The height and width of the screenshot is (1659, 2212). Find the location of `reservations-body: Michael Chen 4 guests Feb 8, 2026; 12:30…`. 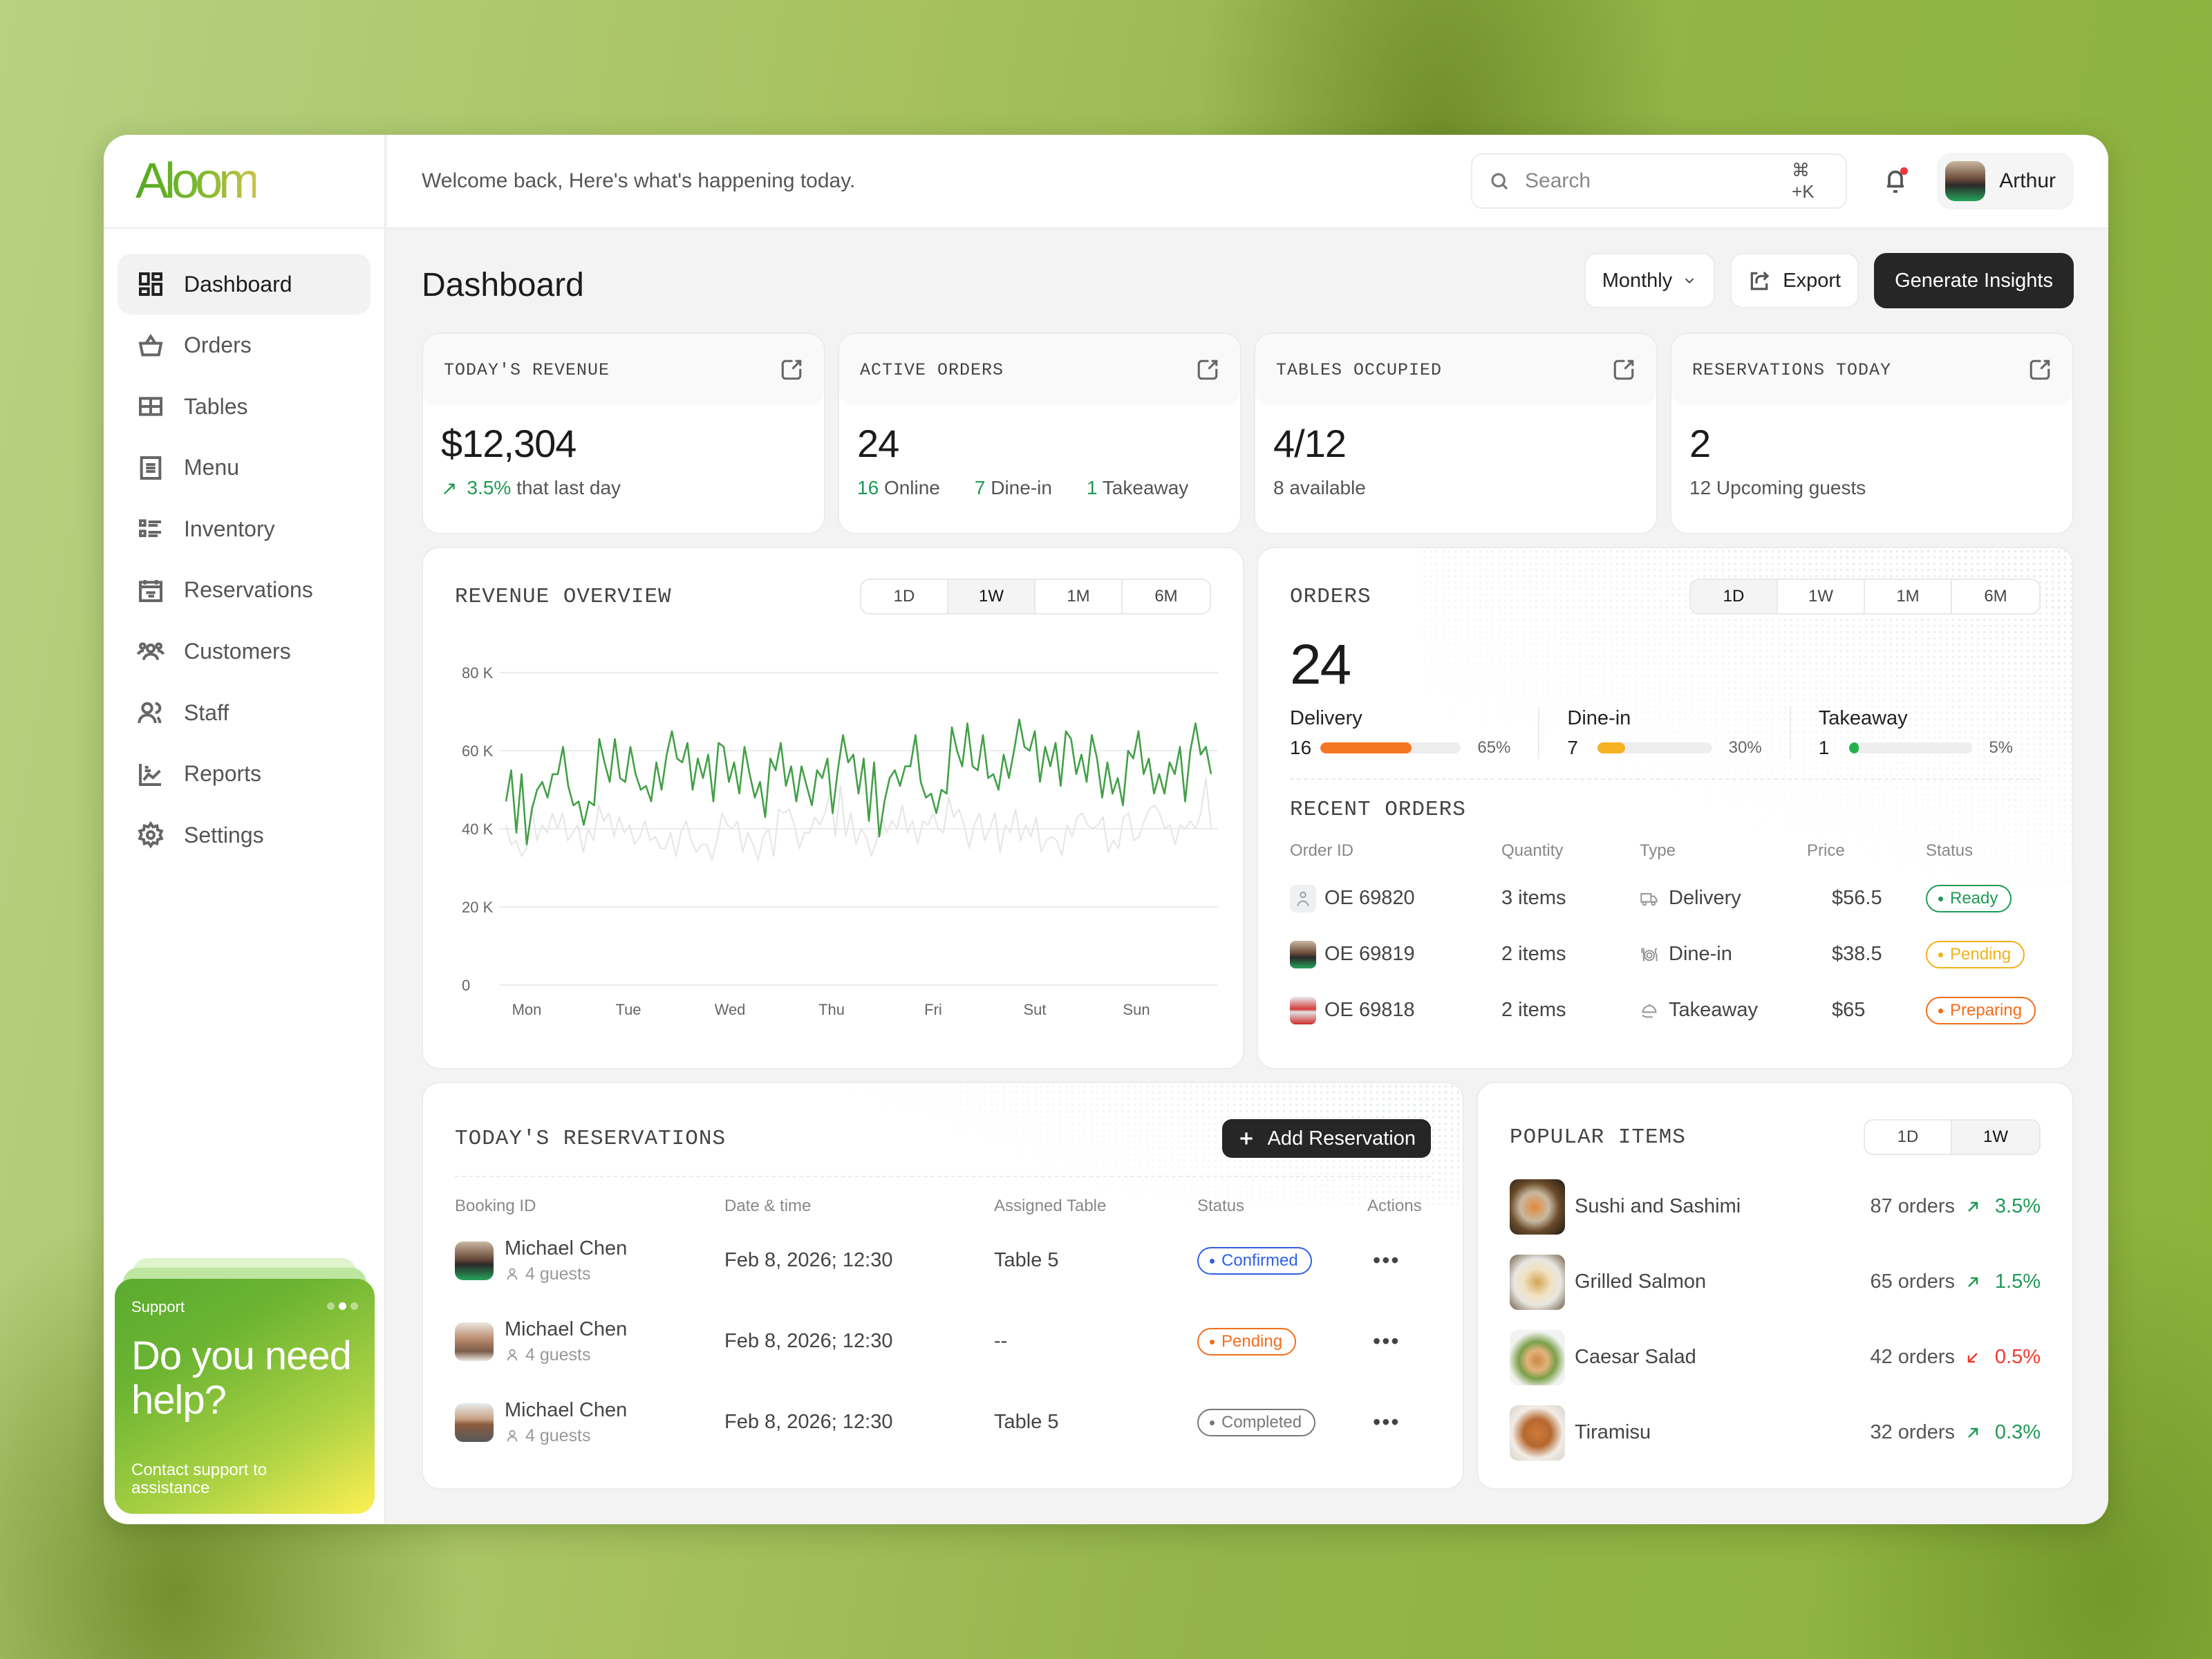

reservations-body: Michael Chen 4 guests Feb 8, 2026; 12:30… is located at coordinates (943, 1342).